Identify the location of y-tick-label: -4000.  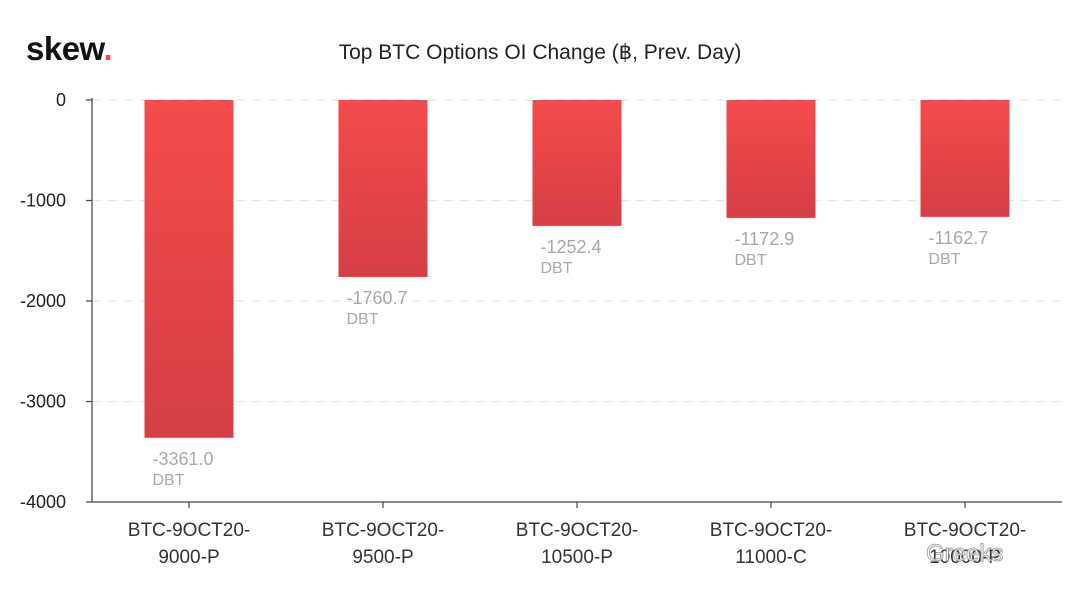
(43, 502).